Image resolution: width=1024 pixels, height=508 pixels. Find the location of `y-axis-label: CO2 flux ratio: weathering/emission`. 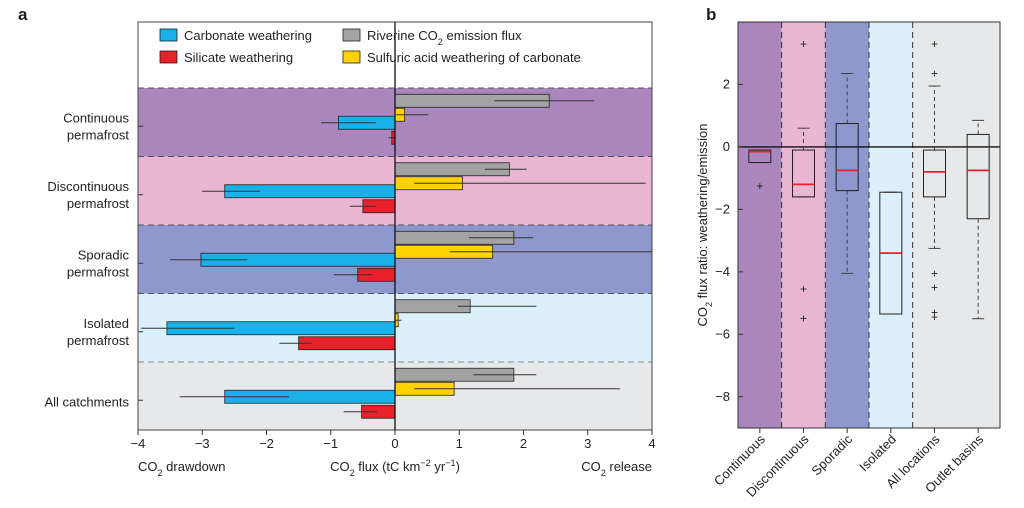

y-axis-label: CO2 flux ratio: weathering/emission is located at coordinates (704, 224).